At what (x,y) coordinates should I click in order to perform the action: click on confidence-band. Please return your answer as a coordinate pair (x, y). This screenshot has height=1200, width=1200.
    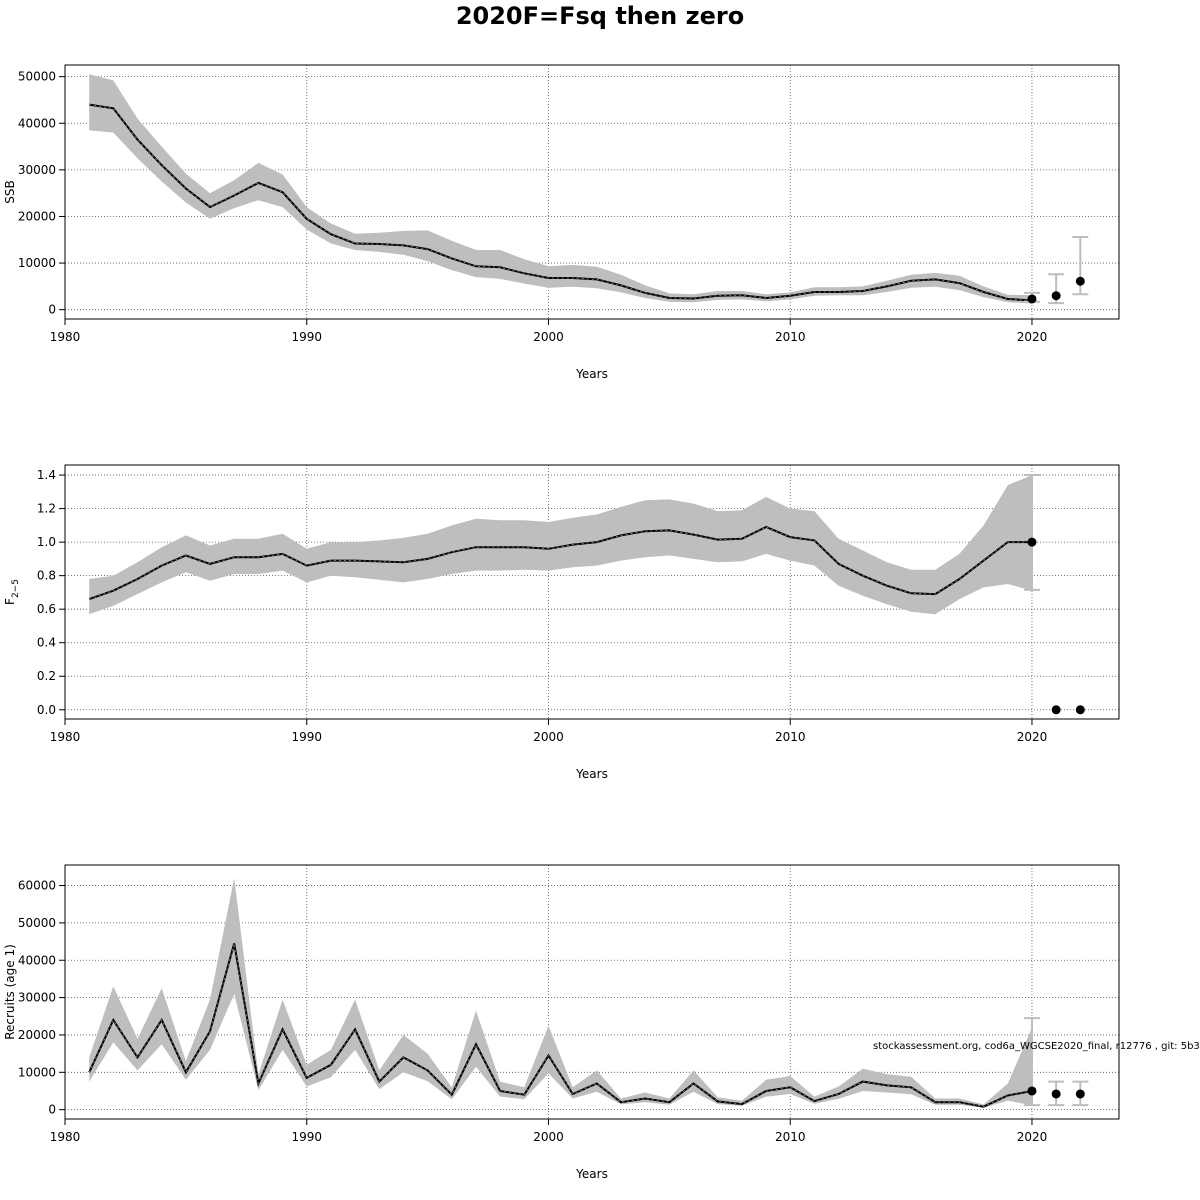
    Looking at the image, I should click on (560, 545).